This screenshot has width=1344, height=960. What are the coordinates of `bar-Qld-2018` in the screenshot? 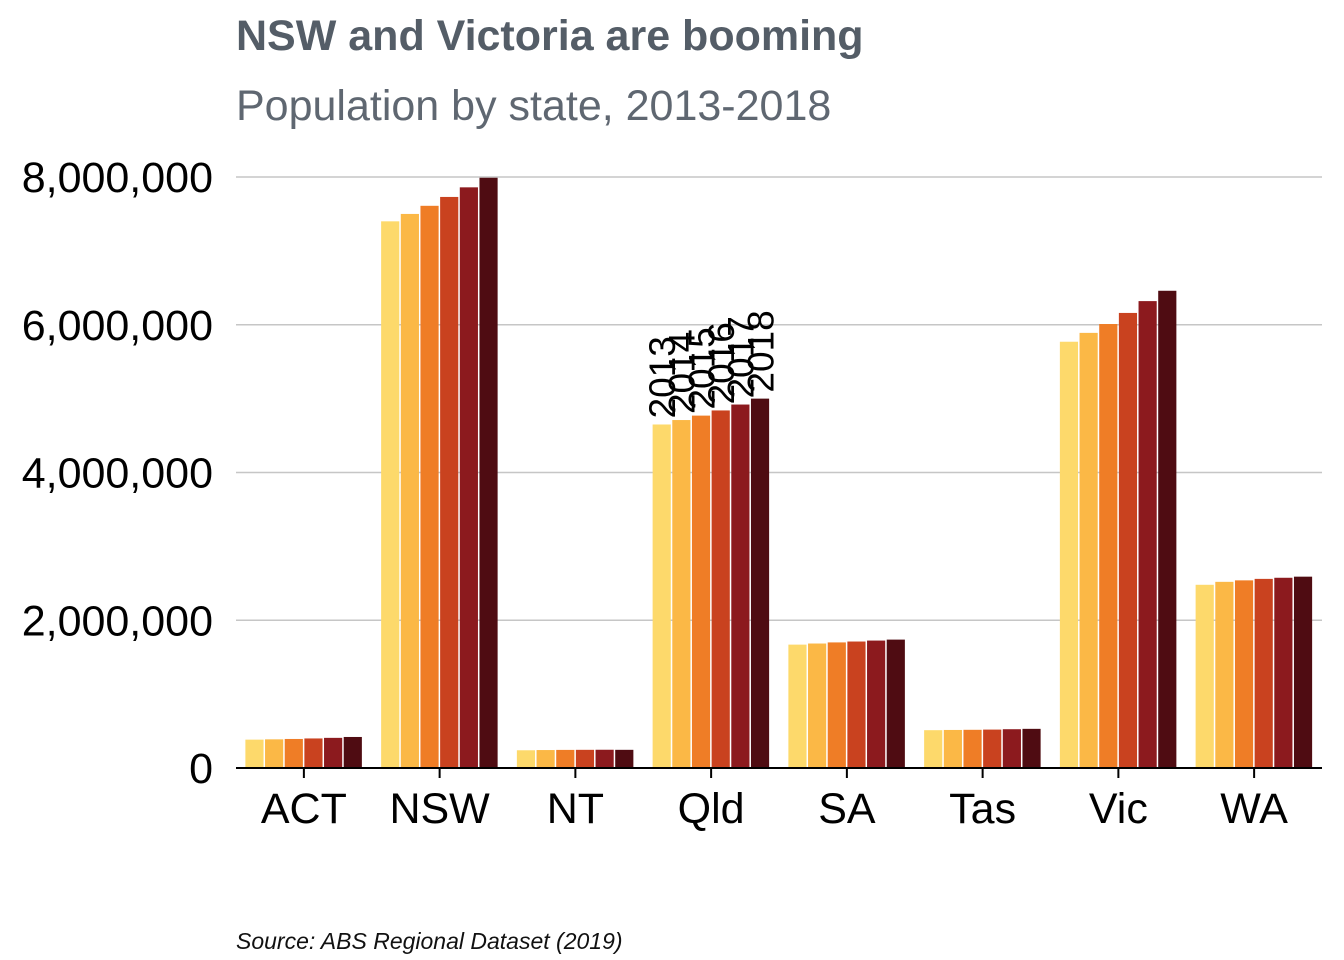 It's located at (760, 583).